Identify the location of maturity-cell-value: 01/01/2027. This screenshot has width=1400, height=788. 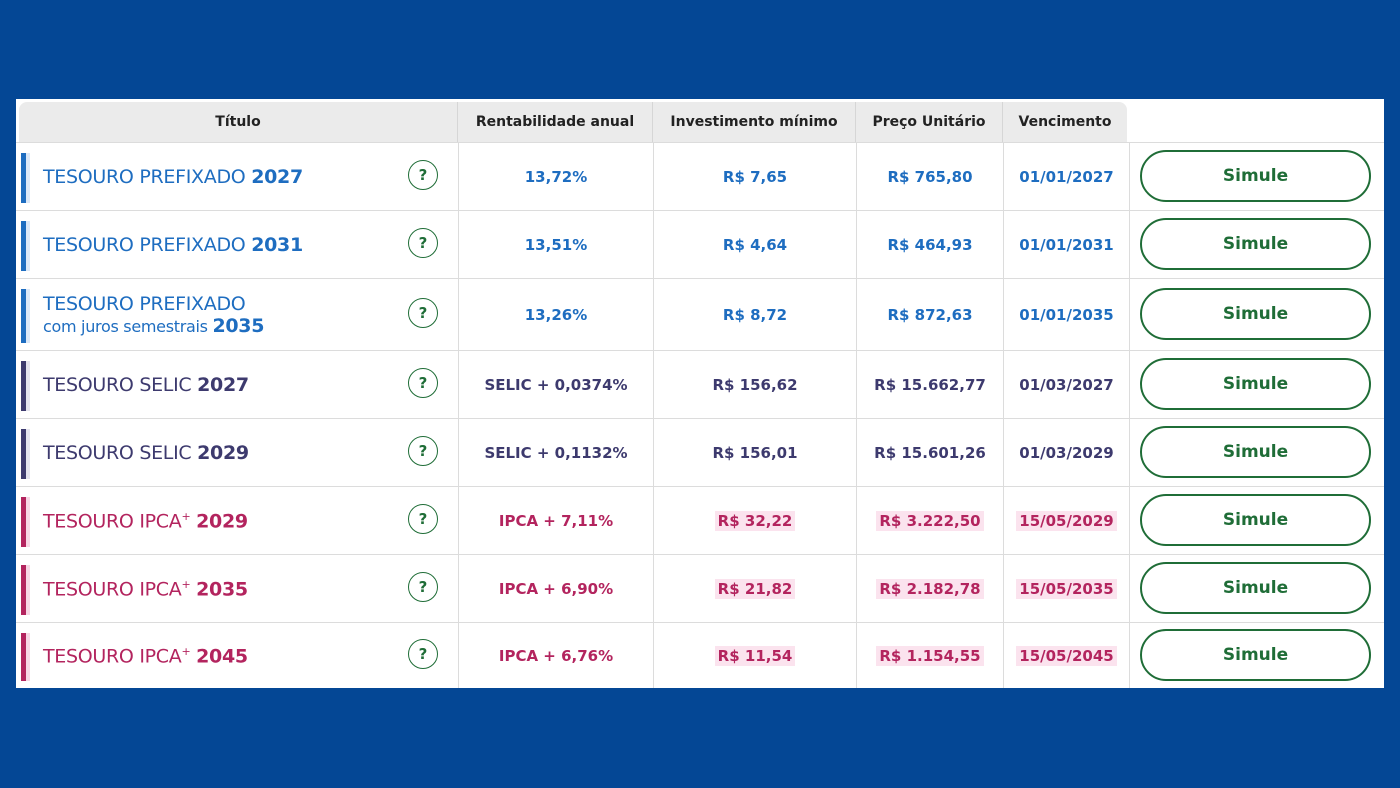
(1066, 176).